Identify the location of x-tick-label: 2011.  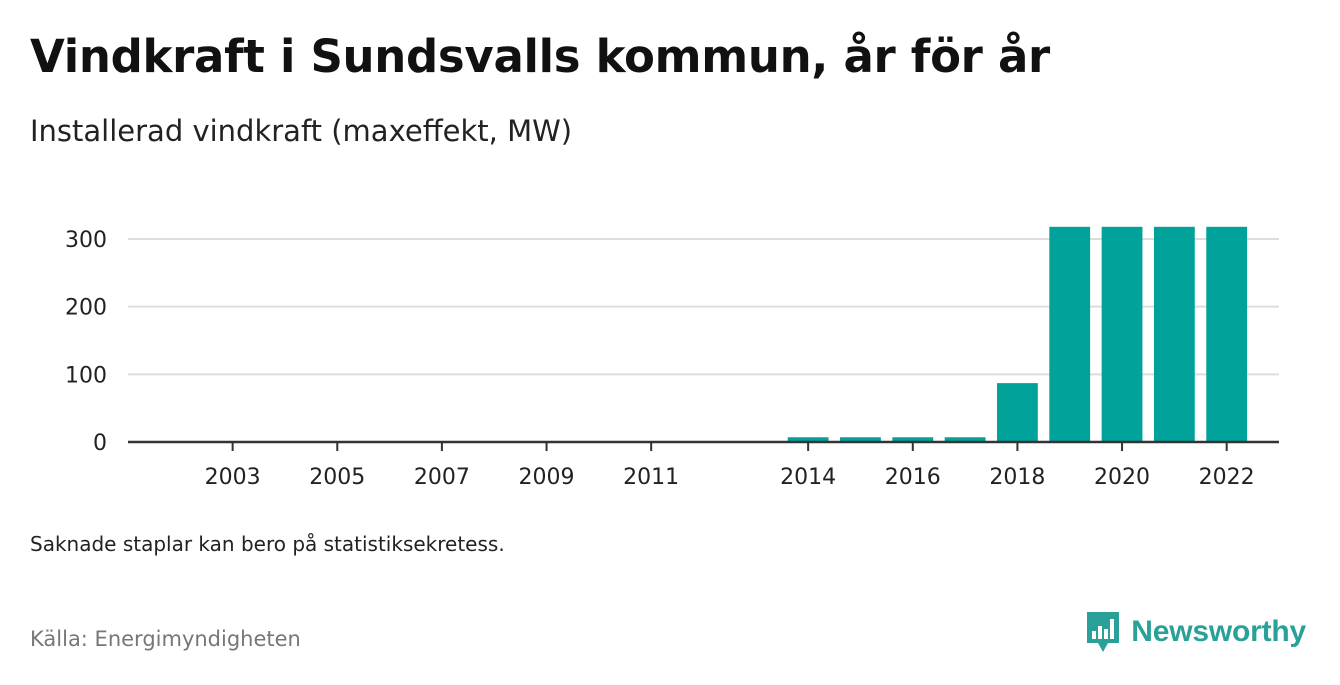
(651, 477).